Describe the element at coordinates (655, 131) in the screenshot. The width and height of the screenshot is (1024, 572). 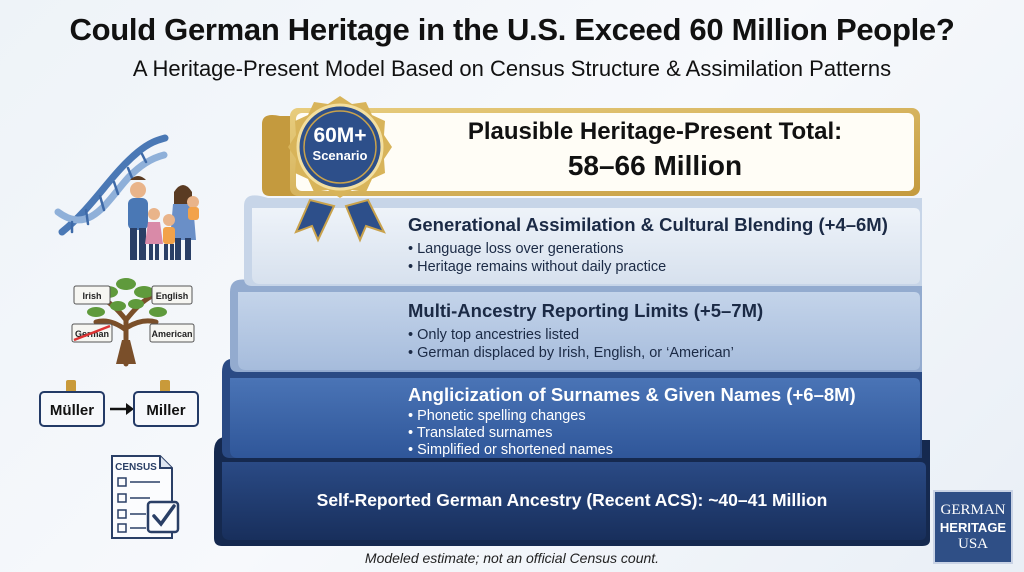
I see `top-tier-label: Plausible Heritage-Present Total:` at that location.